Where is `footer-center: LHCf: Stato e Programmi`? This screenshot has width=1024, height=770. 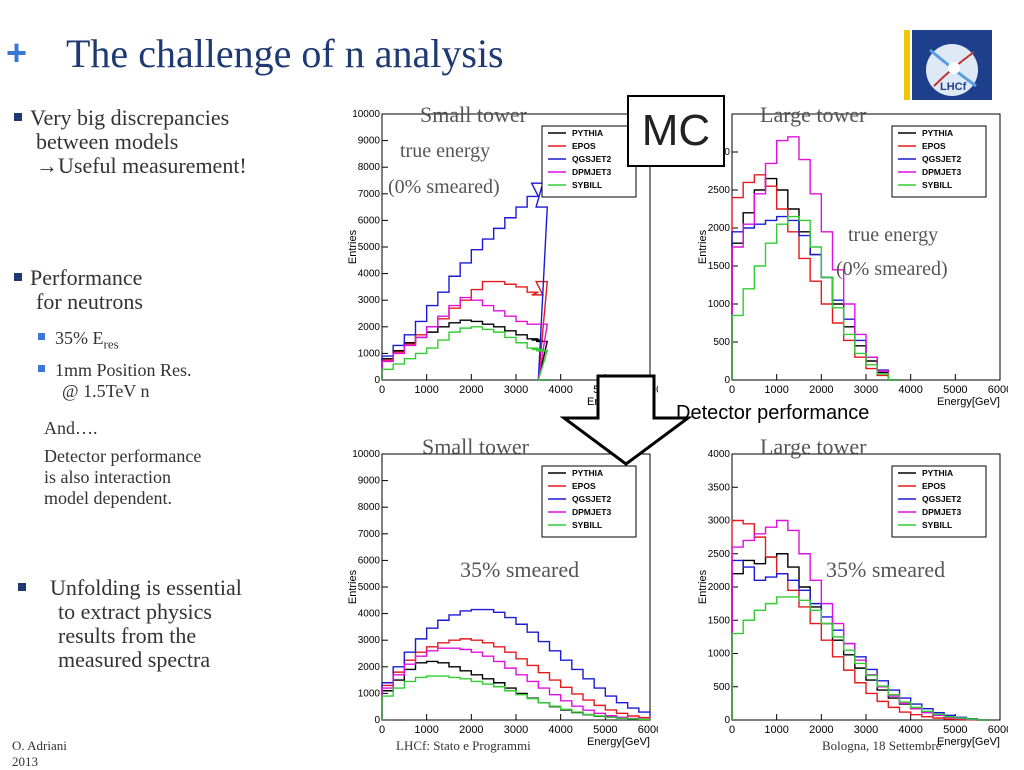
footer-center: LHCf: Stato e Programmi is located at coordinates (463, 745).